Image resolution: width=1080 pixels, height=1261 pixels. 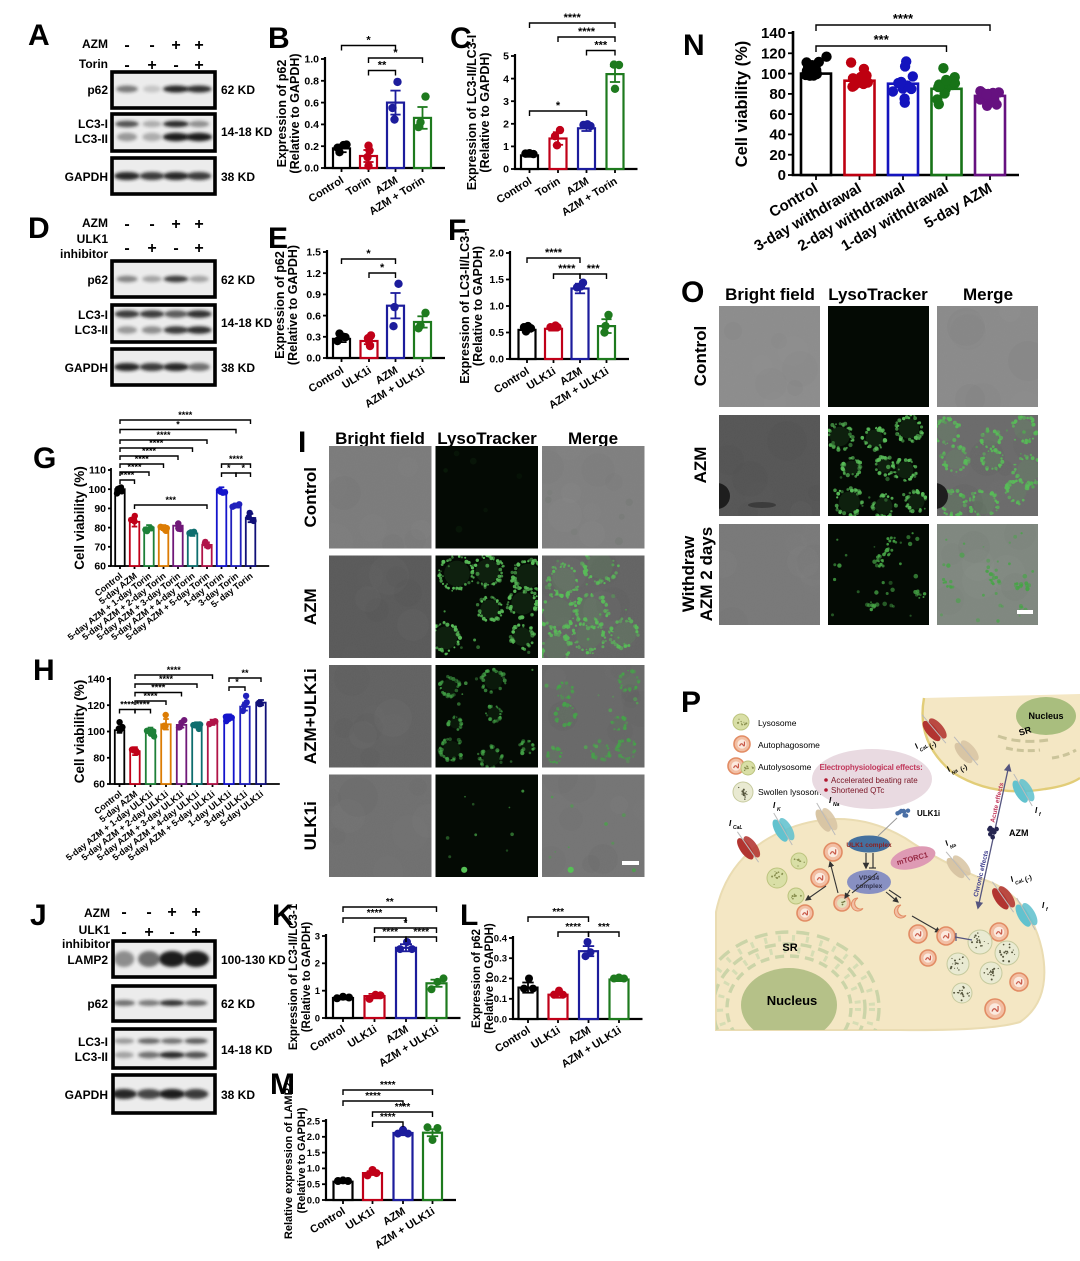 What do you see at coordinates (857, 790) in the screenshot?
I see `svg-text: Shortened QTc` at bounding box center [857, 790].